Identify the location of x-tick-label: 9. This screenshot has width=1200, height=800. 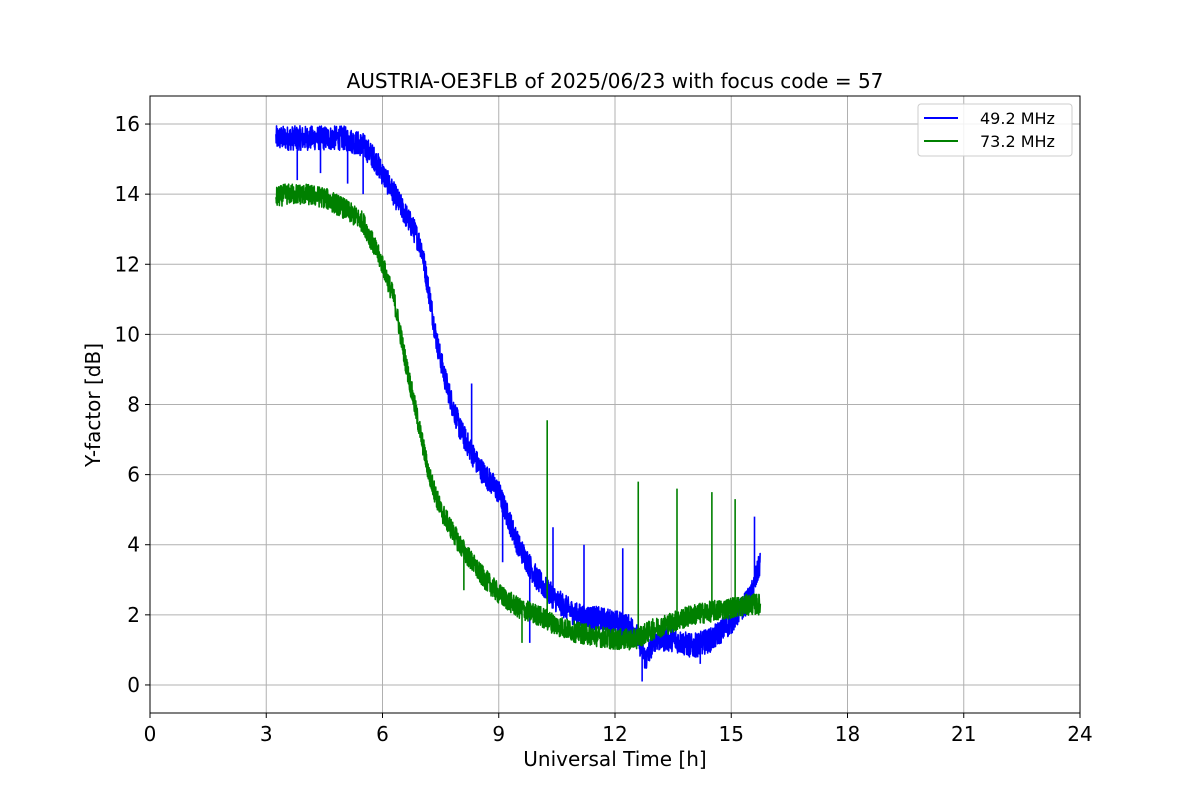
(498, 734).